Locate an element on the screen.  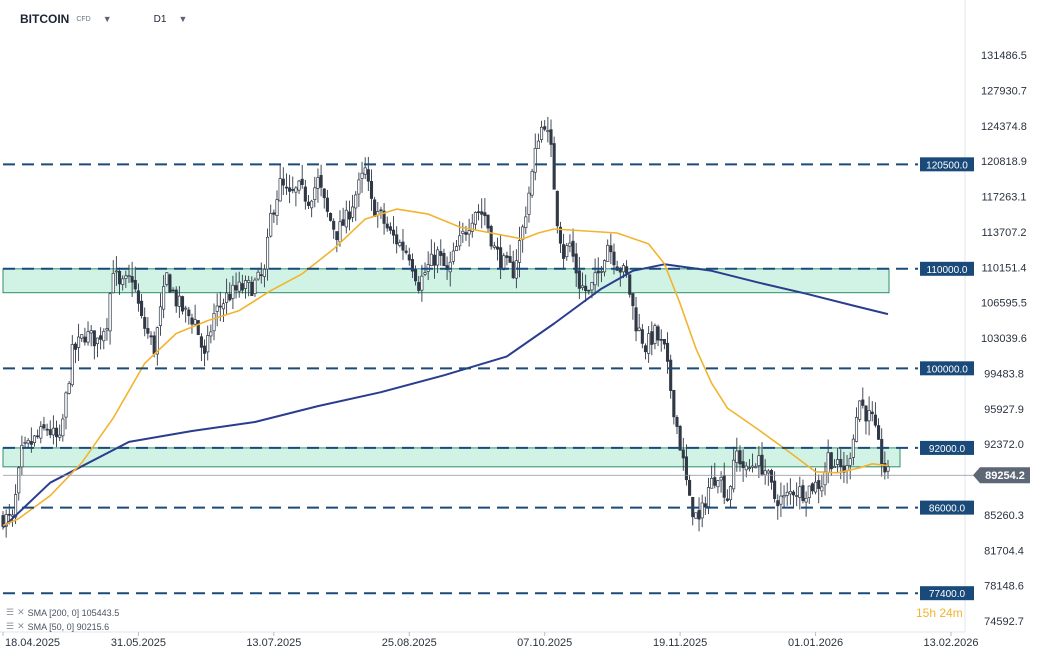
candle-countdown: 15h 24m is located at coordinates (939, 613).